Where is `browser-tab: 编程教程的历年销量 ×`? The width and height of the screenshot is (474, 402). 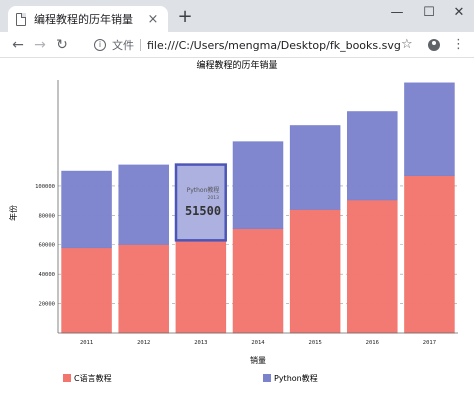 browser-tab: 编程教程的历年销量 × is located at coordinates (88, 19).